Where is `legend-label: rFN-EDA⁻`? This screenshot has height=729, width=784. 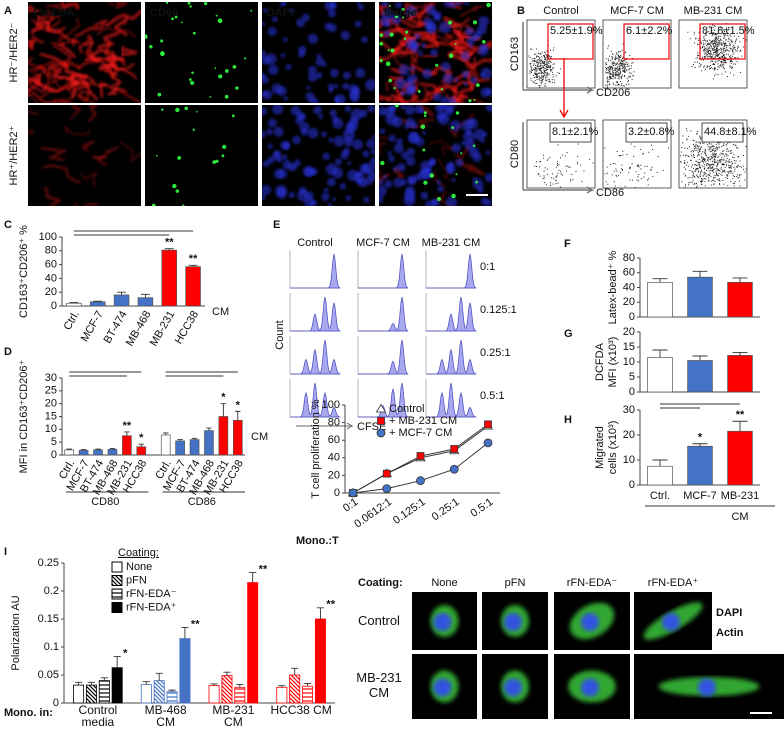
legend-label: rFN-EDA⁻ is located at coordinates (151, 594).